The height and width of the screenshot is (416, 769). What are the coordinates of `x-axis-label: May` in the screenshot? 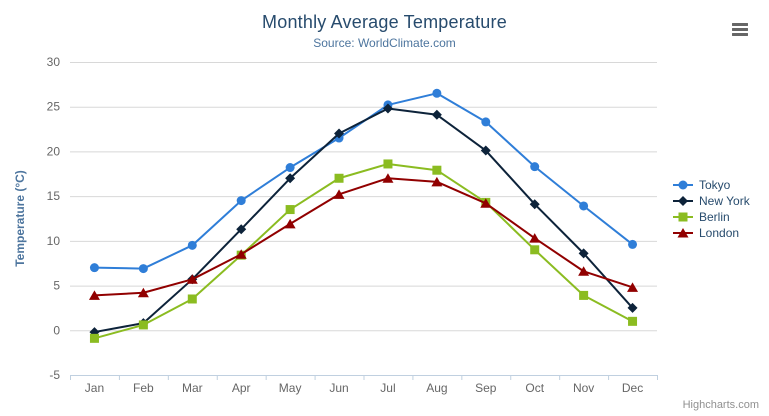 It's located at (290, 388).